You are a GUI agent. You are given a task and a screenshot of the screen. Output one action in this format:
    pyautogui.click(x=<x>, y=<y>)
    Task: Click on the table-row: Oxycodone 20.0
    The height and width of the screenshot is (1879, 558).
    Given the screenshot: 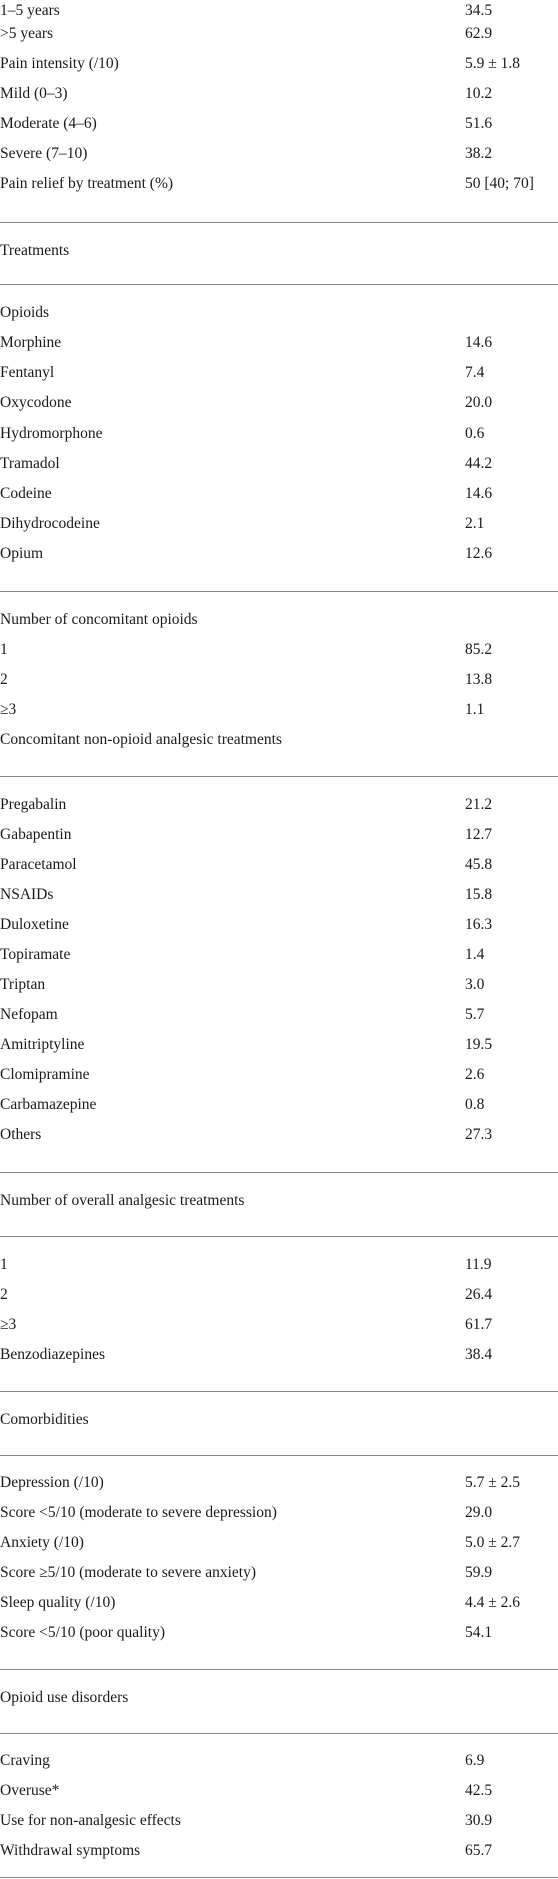 What is the action you would take?
    pyautogui.click(x=279, y=403)
    